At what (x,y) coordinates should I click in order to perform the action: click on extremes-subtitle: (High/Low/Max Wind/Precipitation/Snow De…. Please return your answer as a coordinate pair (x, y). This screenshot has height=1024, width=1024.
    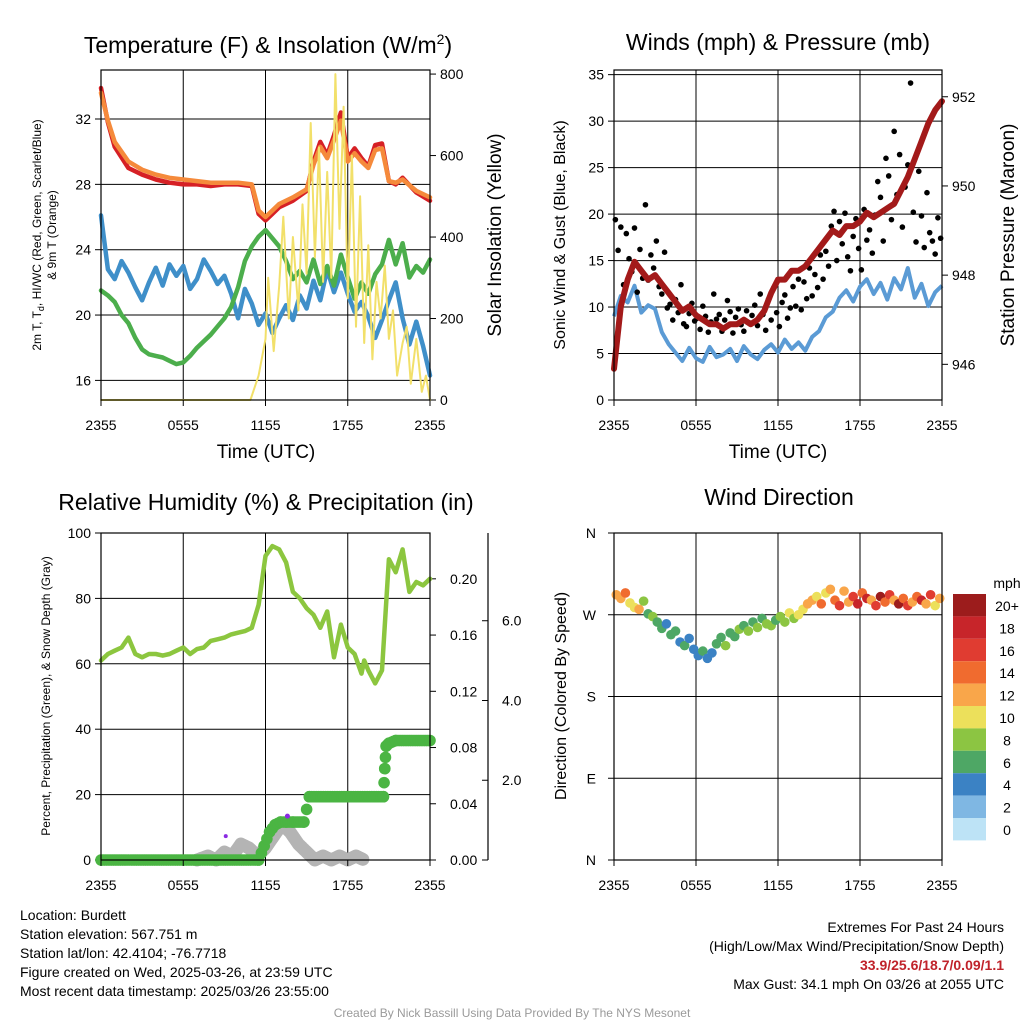
    Looking at the image, I should click on (856, 946).